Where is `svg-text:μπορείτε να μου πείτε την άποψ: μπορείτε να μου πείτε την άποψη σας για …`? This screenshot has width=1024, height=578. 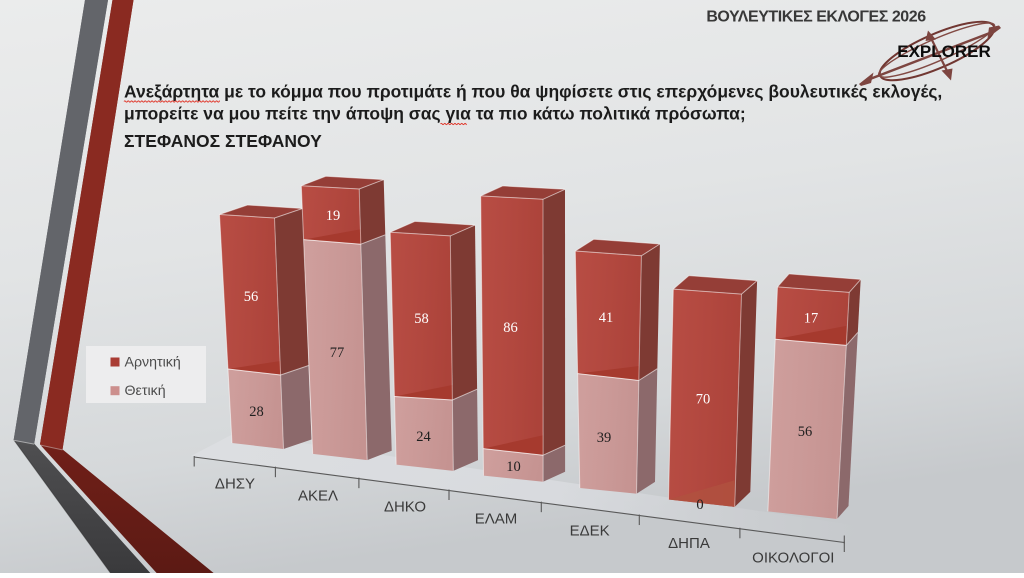
svg-text:μπορείτε να μου πείτε την άποψ: μπορείτε να μου πείτε την άποψη σας για … is located at coordinates (435, 114).